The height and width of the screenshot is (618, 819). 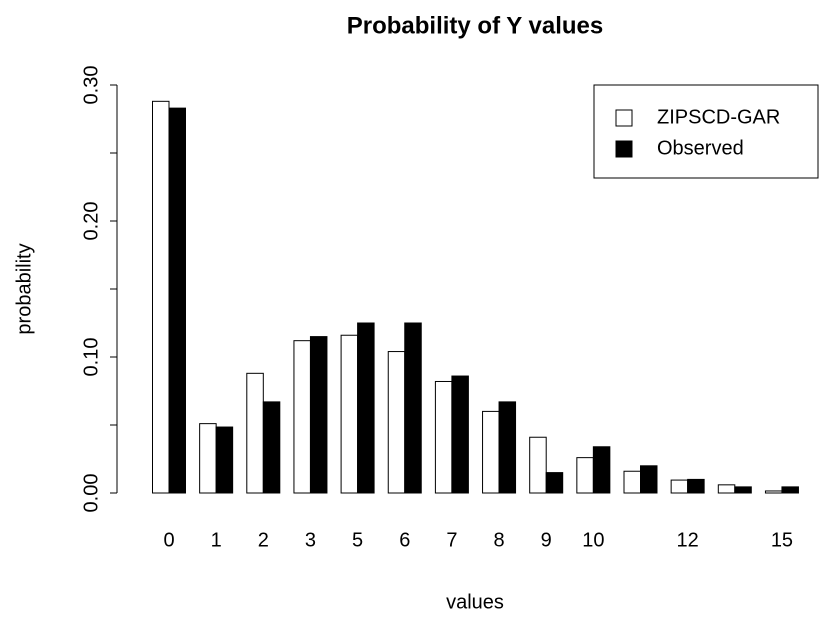 I want to click on x-tick-label: 3, so click(x=310, y=540).